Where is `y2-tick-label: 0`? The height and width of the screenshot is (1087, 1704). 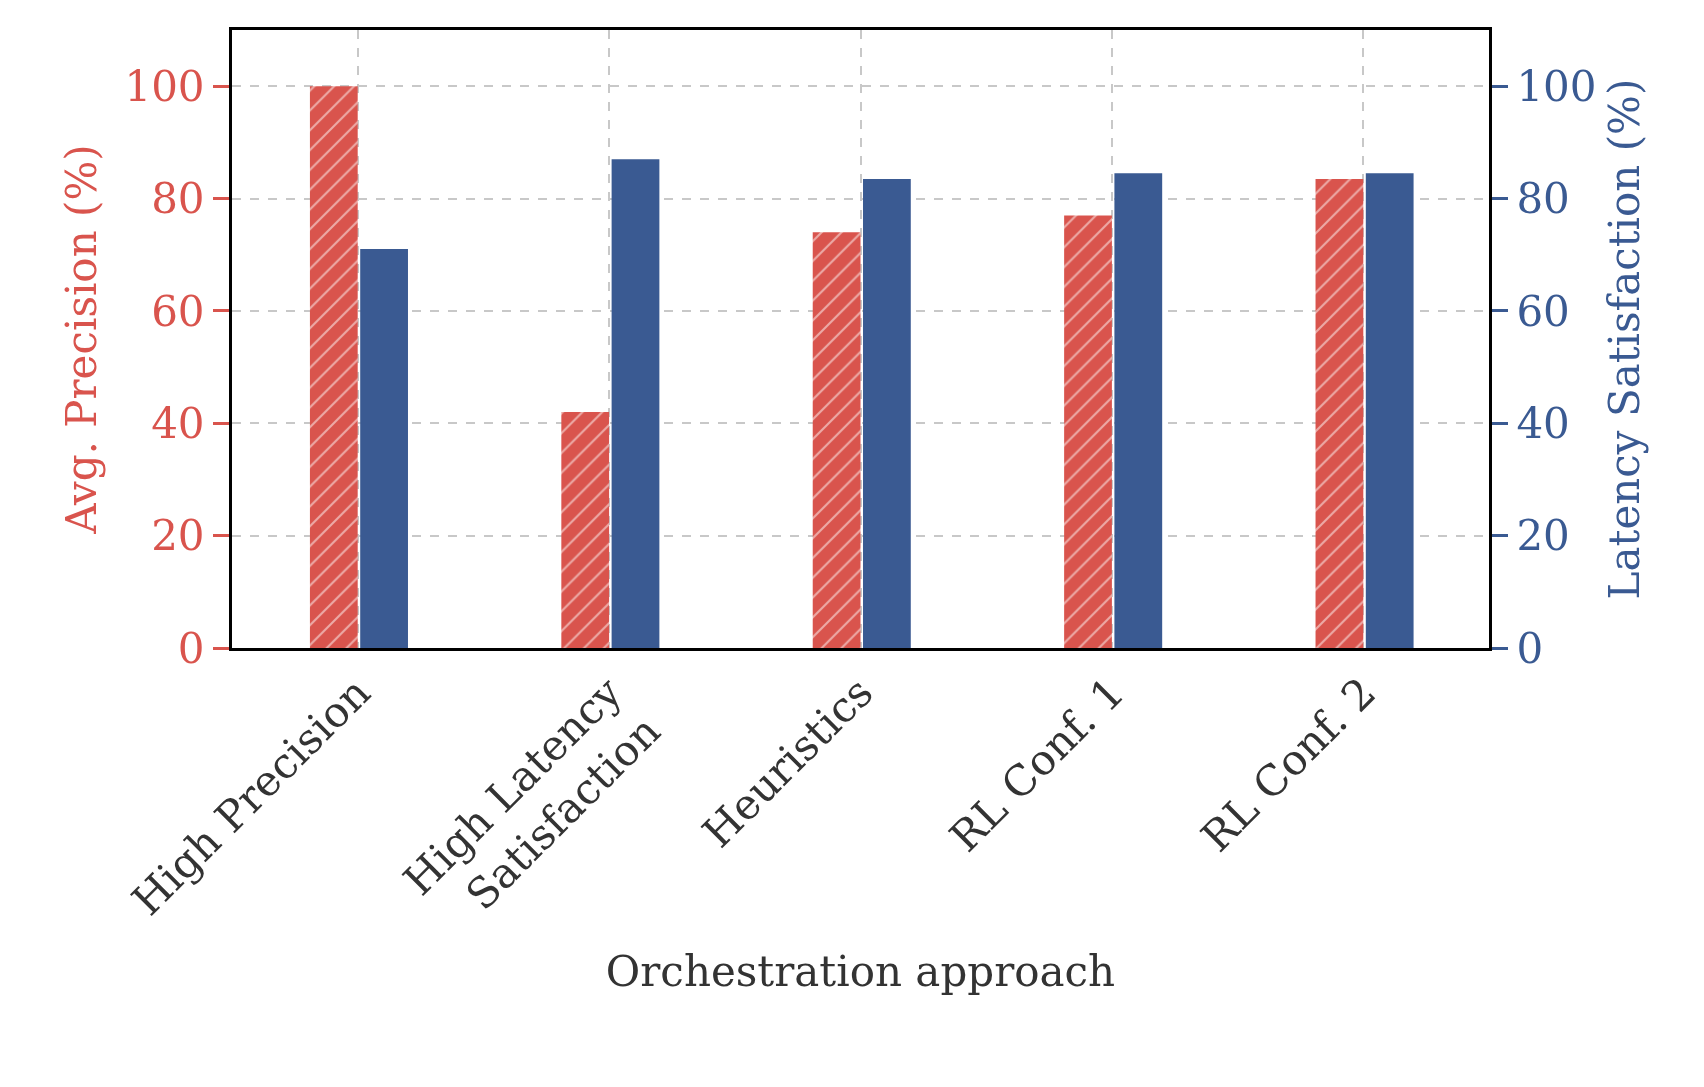
y2-tick-label: 0 is located at coordinates (1530, 648).